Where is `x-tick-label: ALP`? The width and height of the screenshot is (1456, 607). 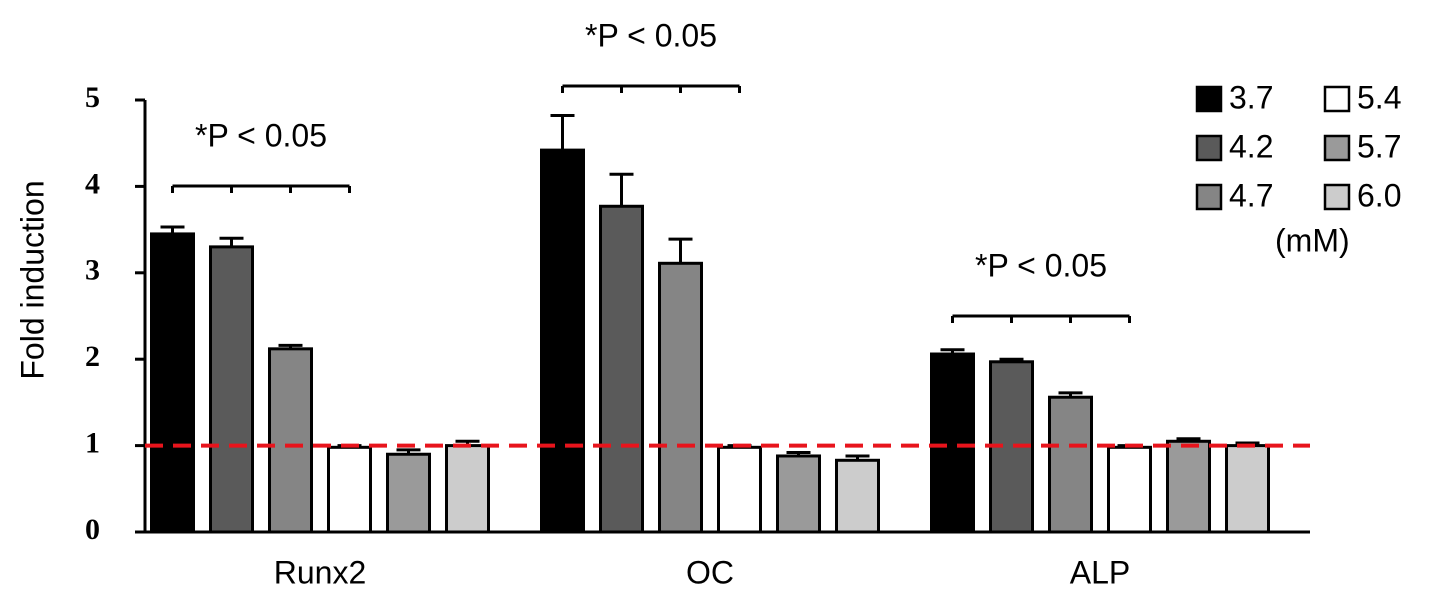 x-tick-label: ALP is located at coordinates (1100, 572).